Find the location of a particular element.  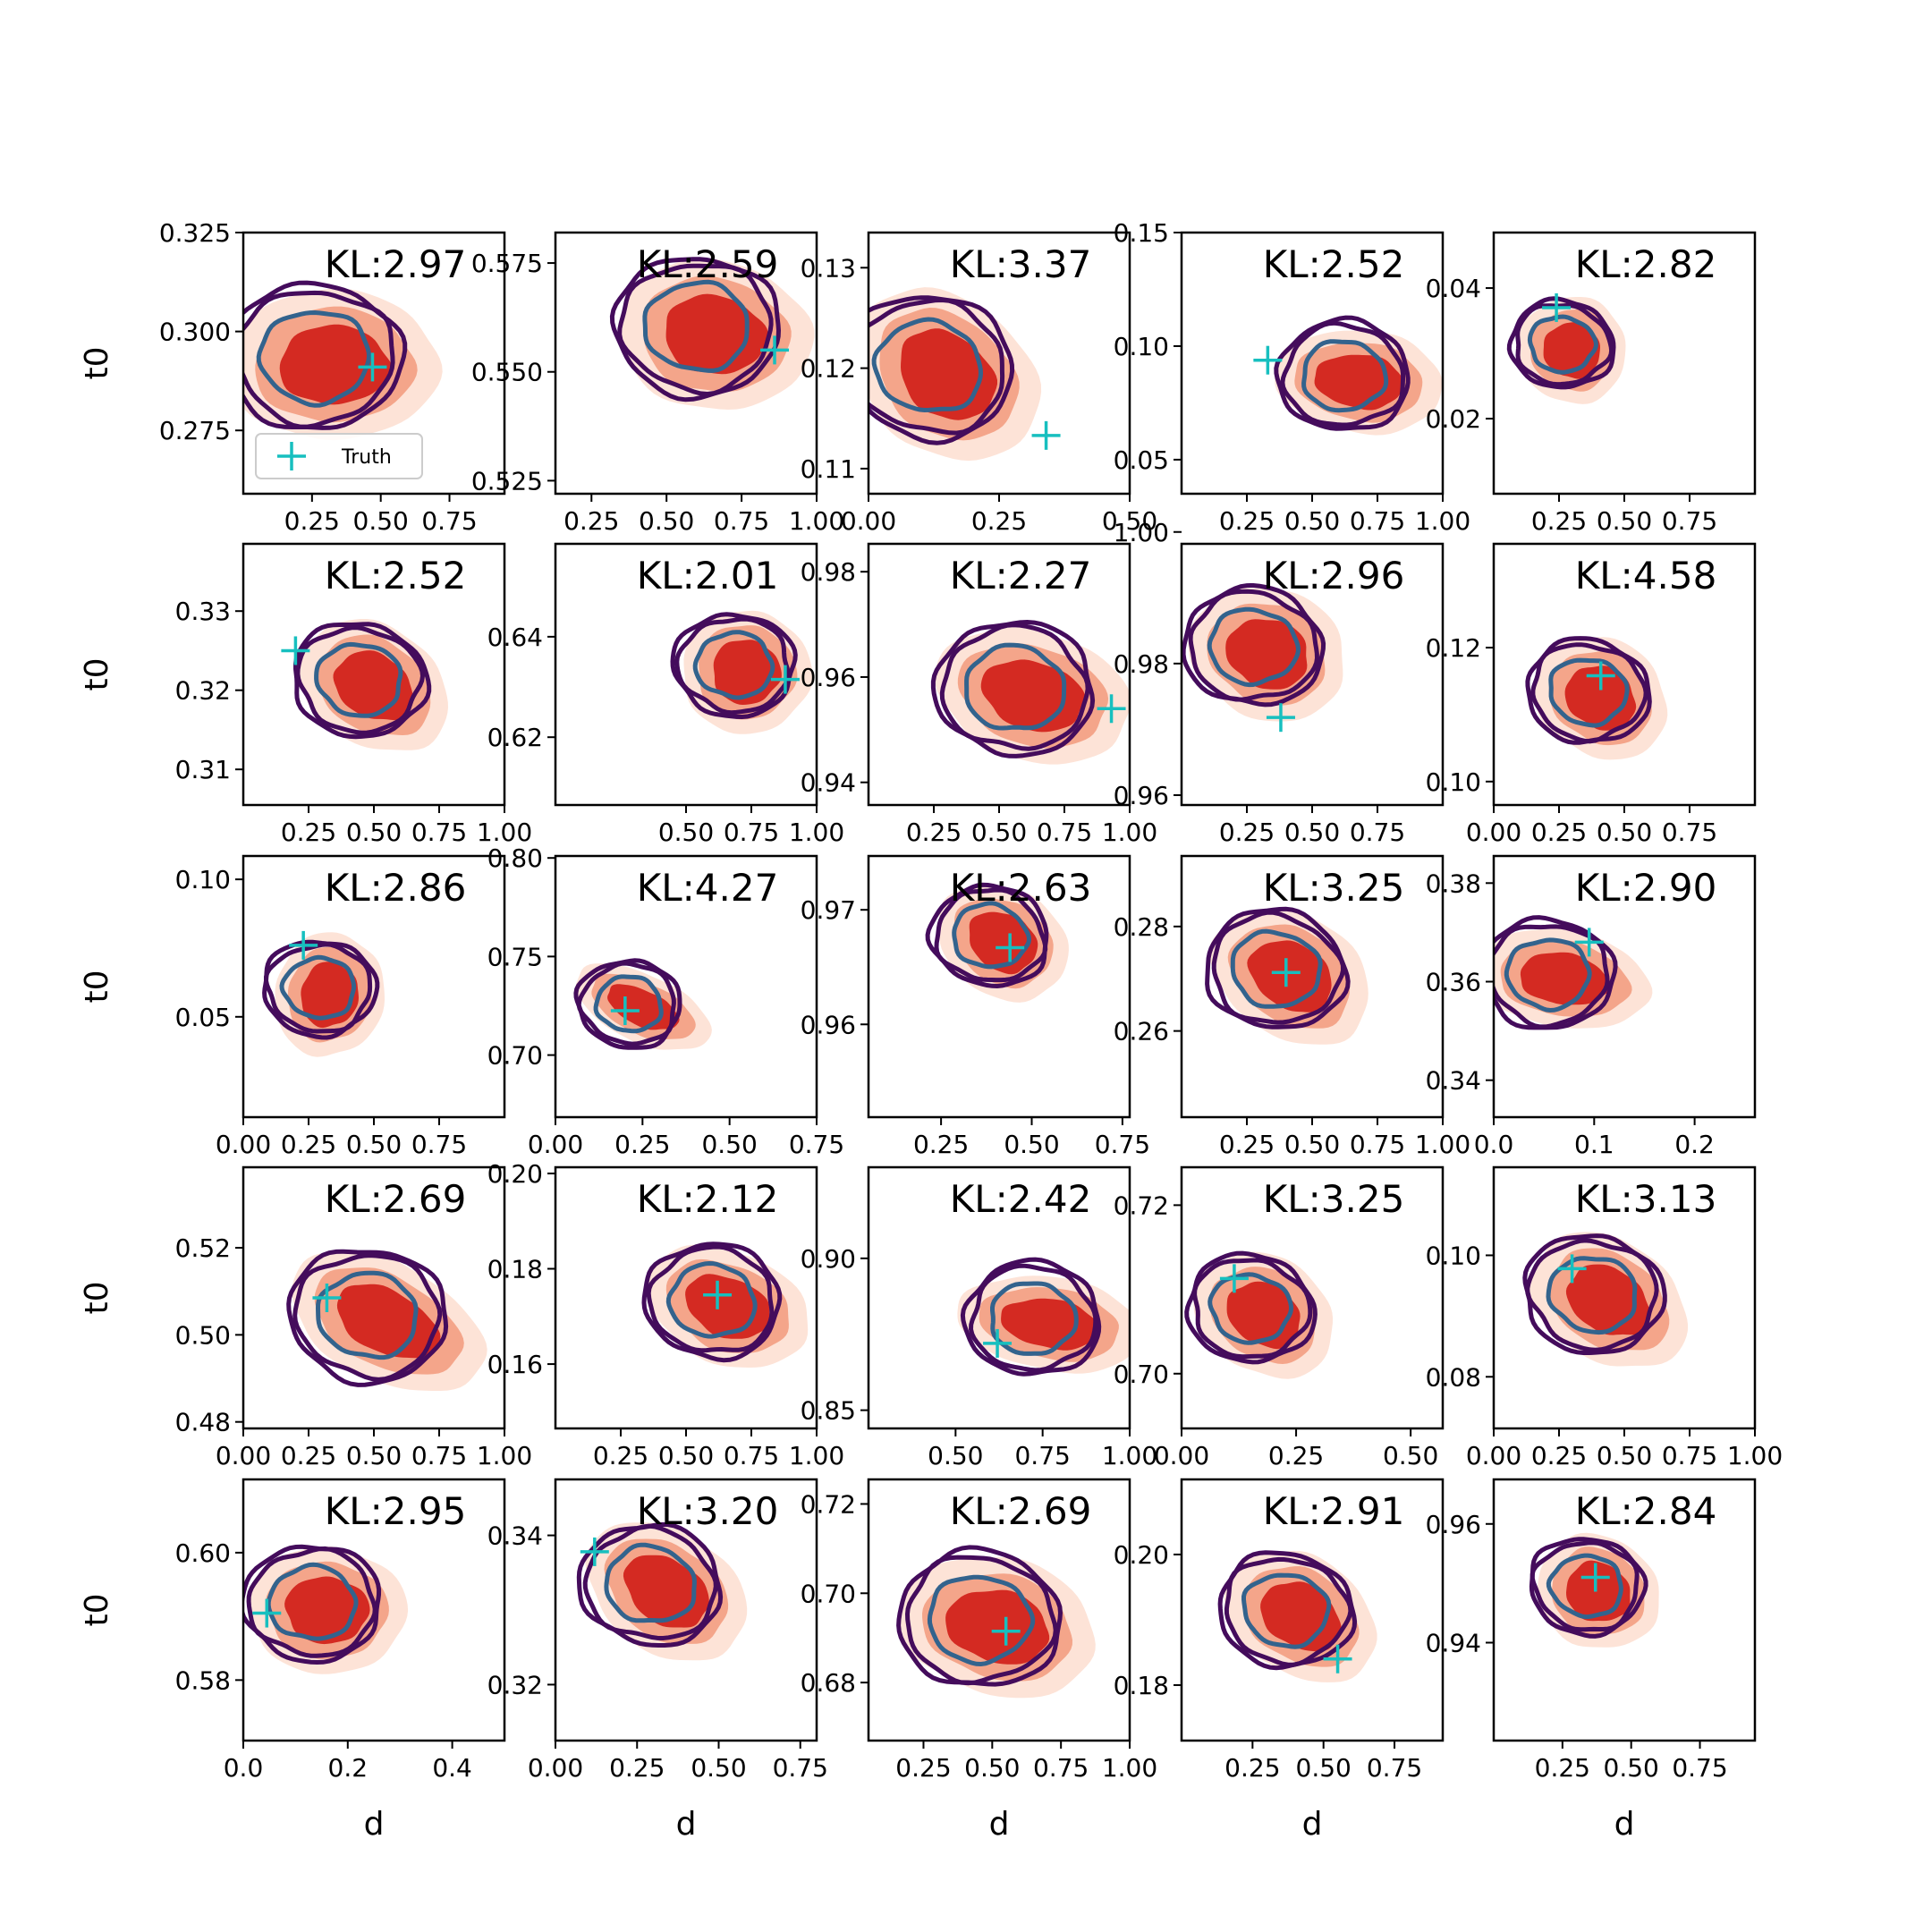

y-tick-label: 0.550 is located at coordinates (507, 372).